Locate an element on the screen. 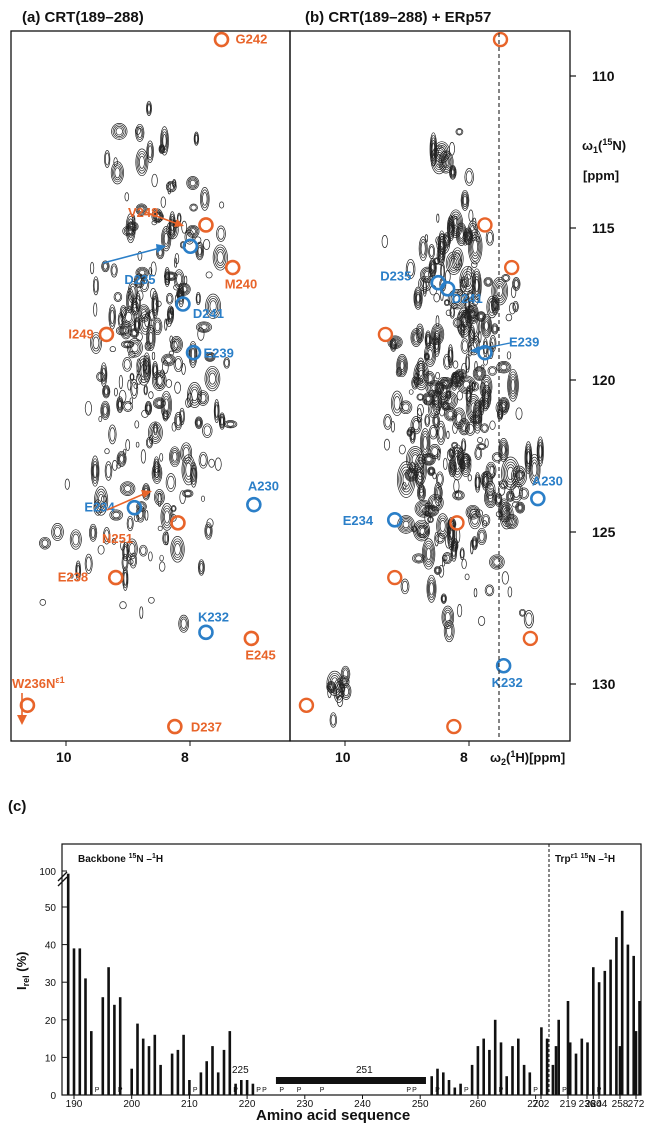 The height and width of the screenshot is (1127, 649). backbone-label: Backbone 15N –1H is located at coordinates (120, 859).